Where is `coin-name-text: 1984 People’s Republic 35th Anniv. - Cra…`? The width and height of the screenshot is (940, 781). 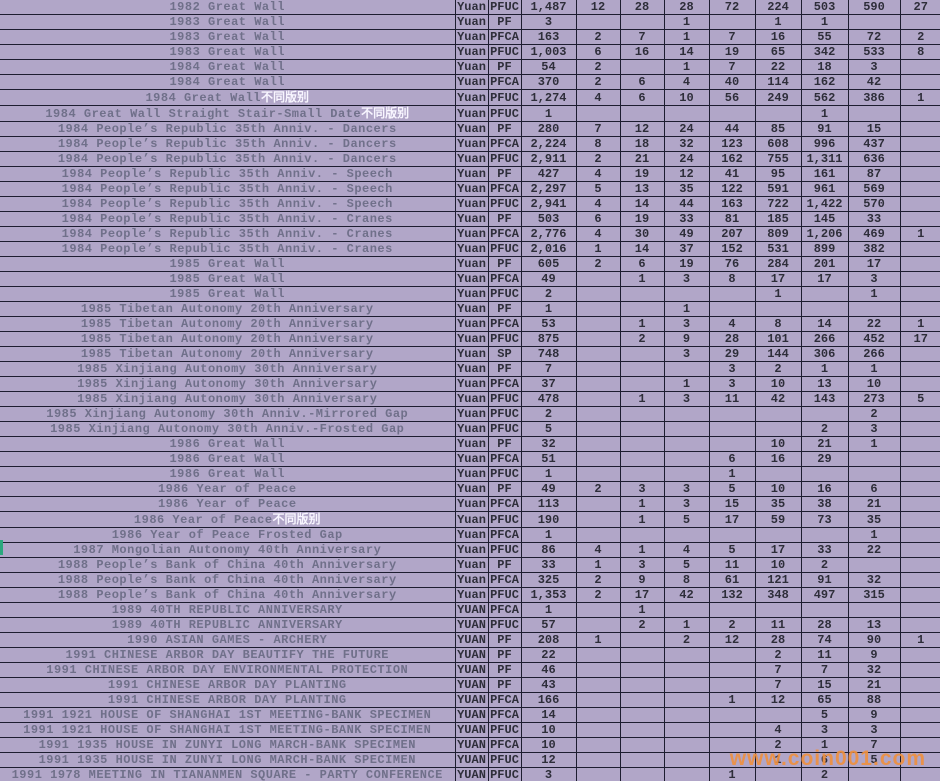 coin-name-text: 1984 People’s Republic 35th Anniv. - Cra… is located at coordinates (227, 249).